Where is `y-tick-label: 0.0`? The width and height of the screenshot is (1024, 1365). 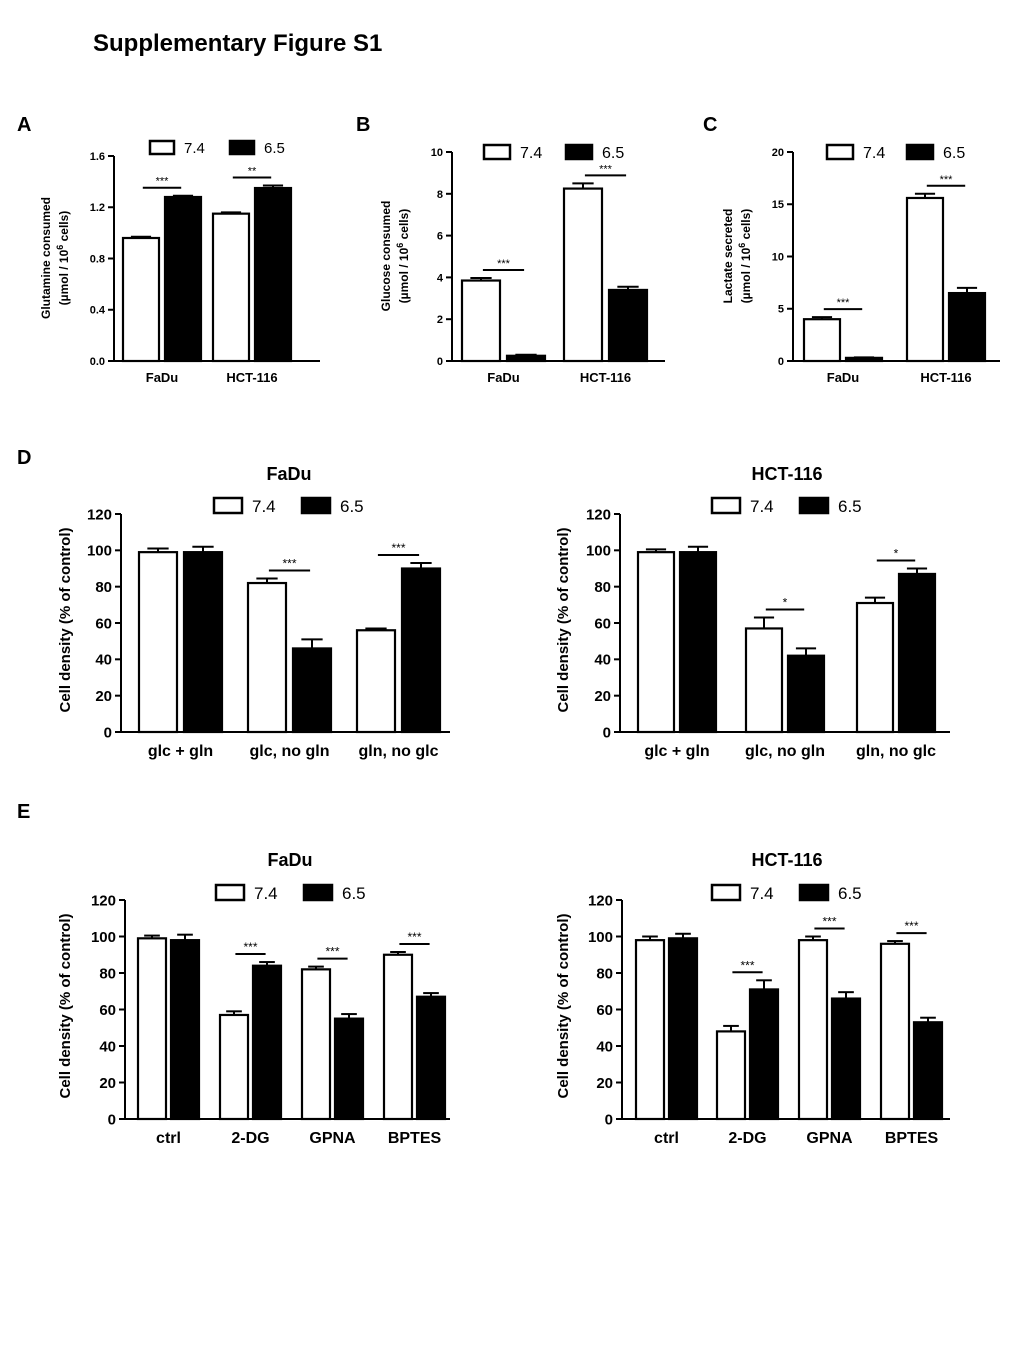 y-tick-label: 0.0 is located at coordinates (97, 362).